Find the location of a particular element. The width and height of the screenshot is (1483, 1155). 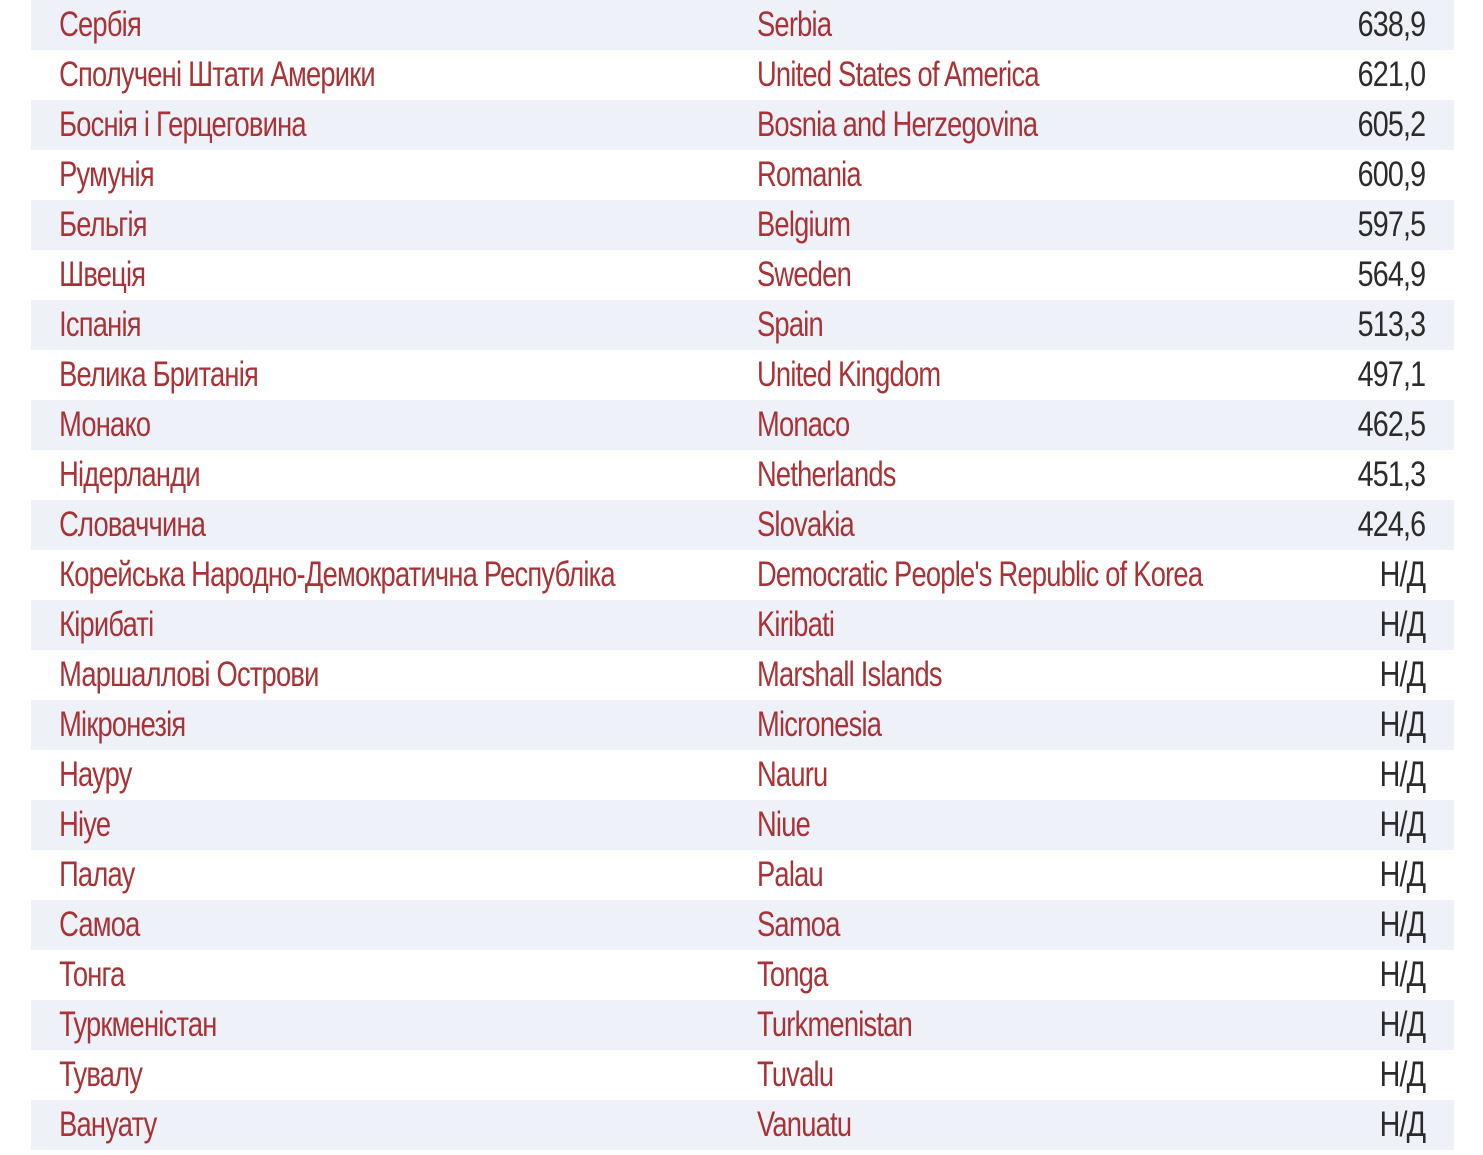

country-name-ua: Науру is located at coordinates (95, 774).